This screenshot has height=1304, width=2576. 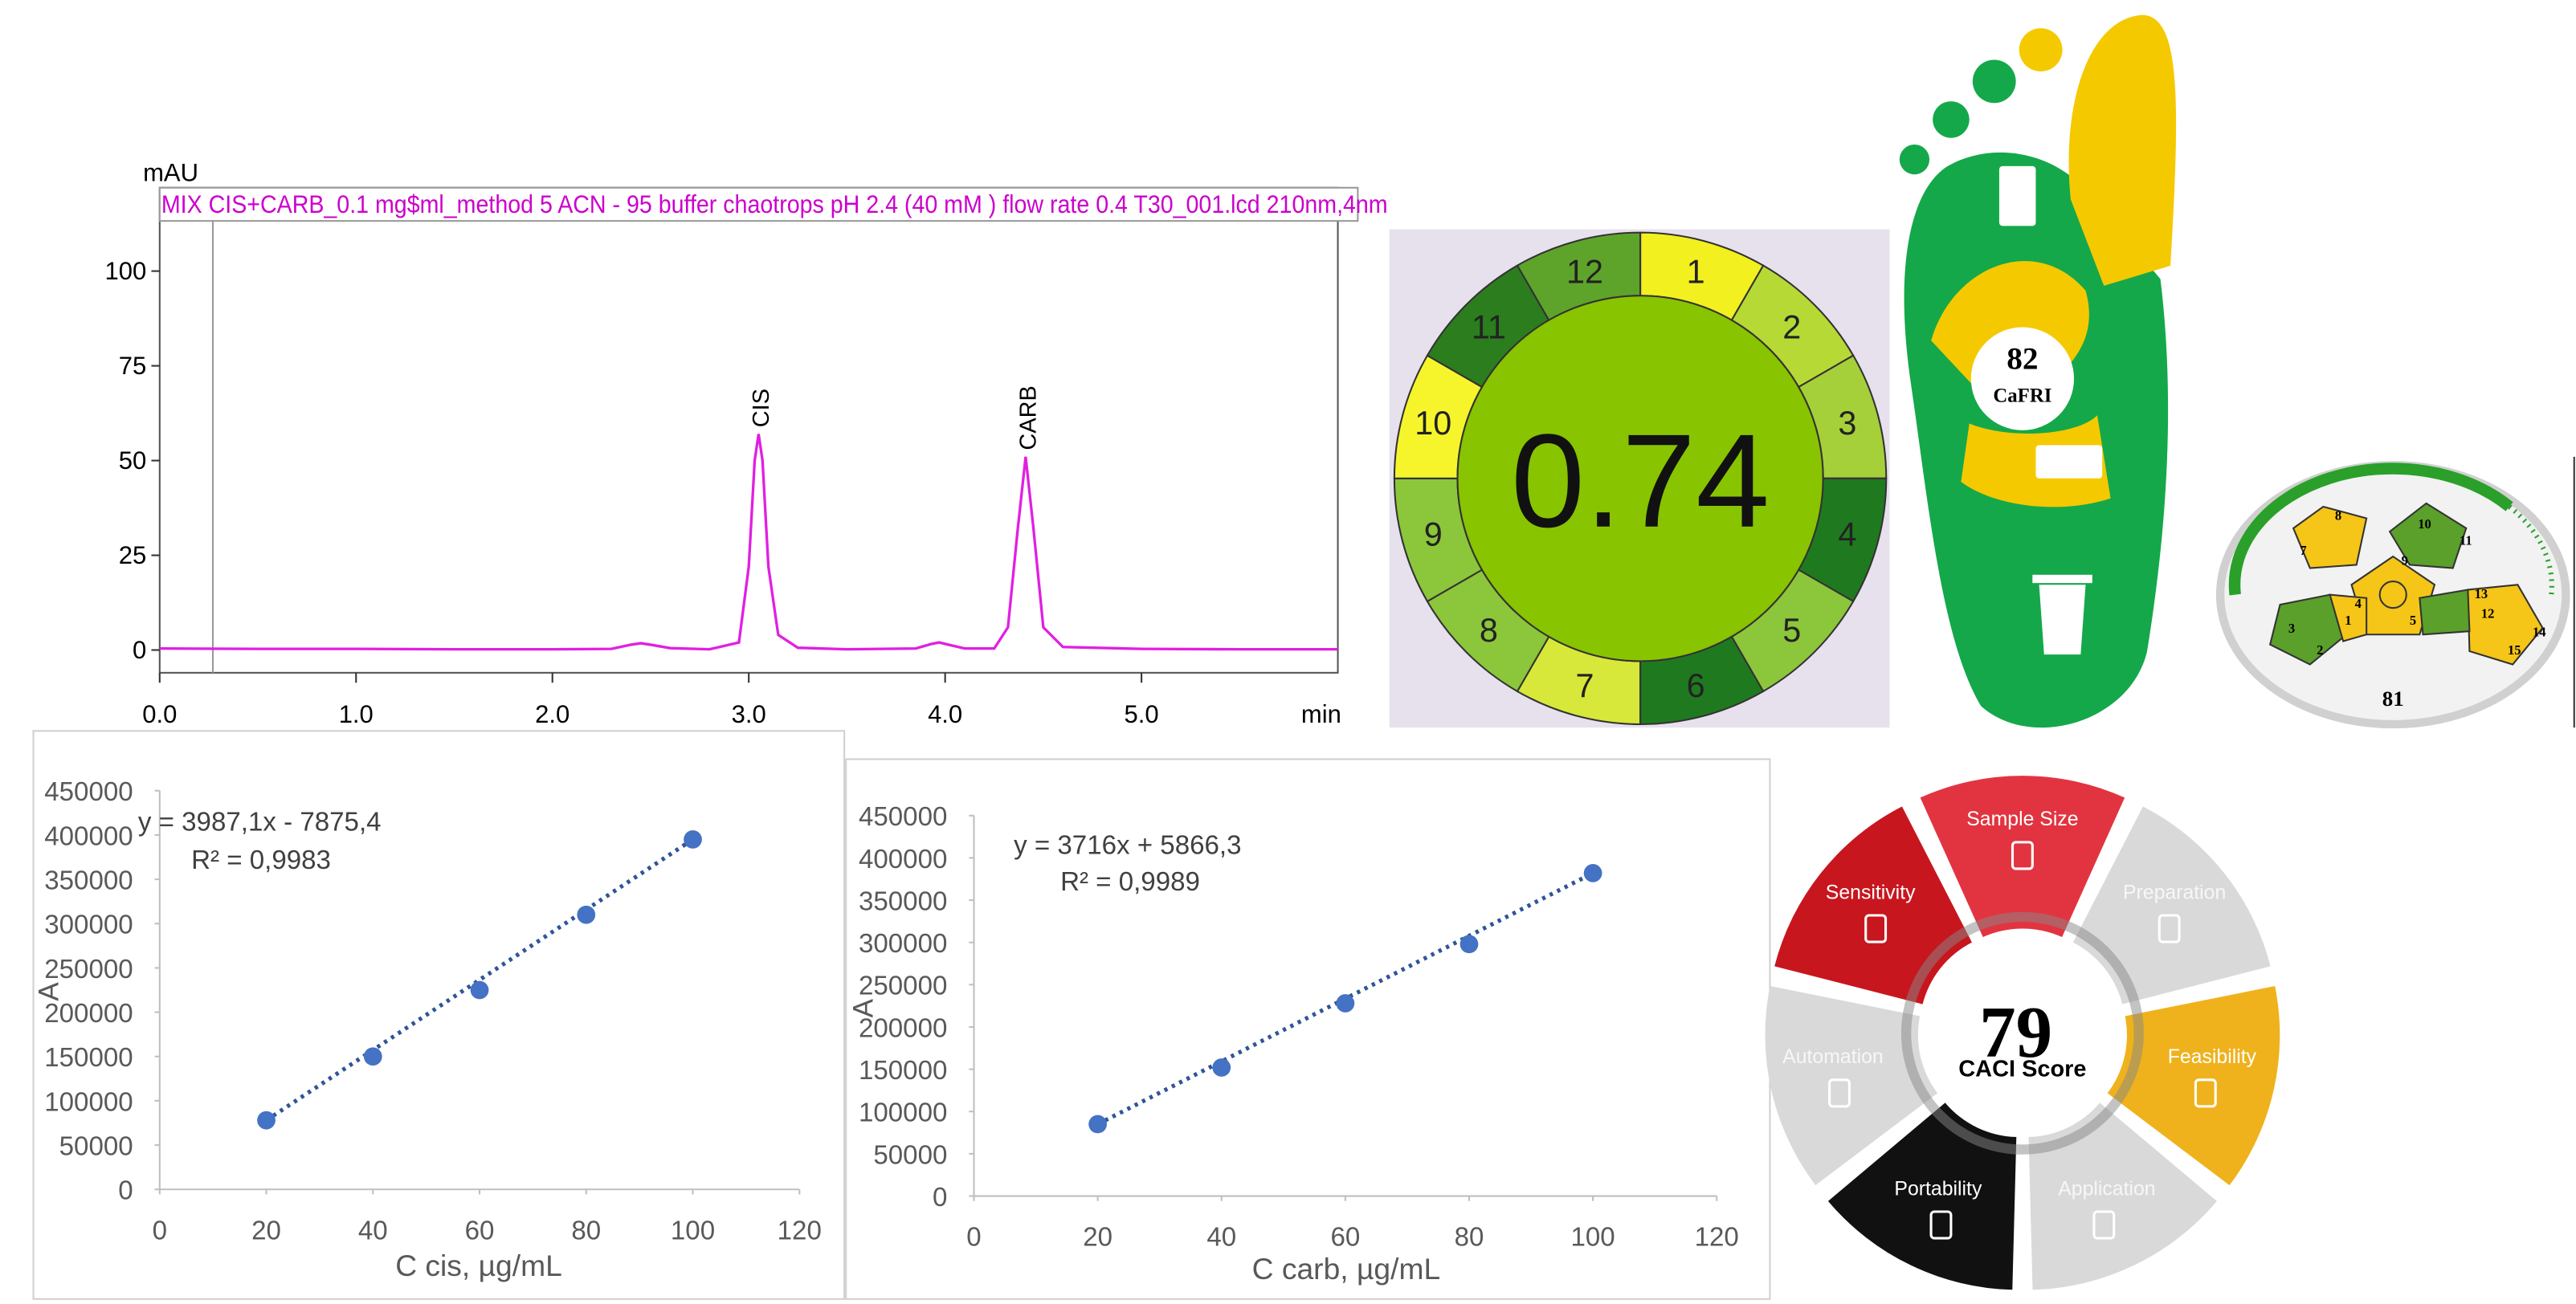 What do you see at coordinates (132, 460) in the screenshot?
I see `y-tick-label: 50` at bounding box center [132, 460].